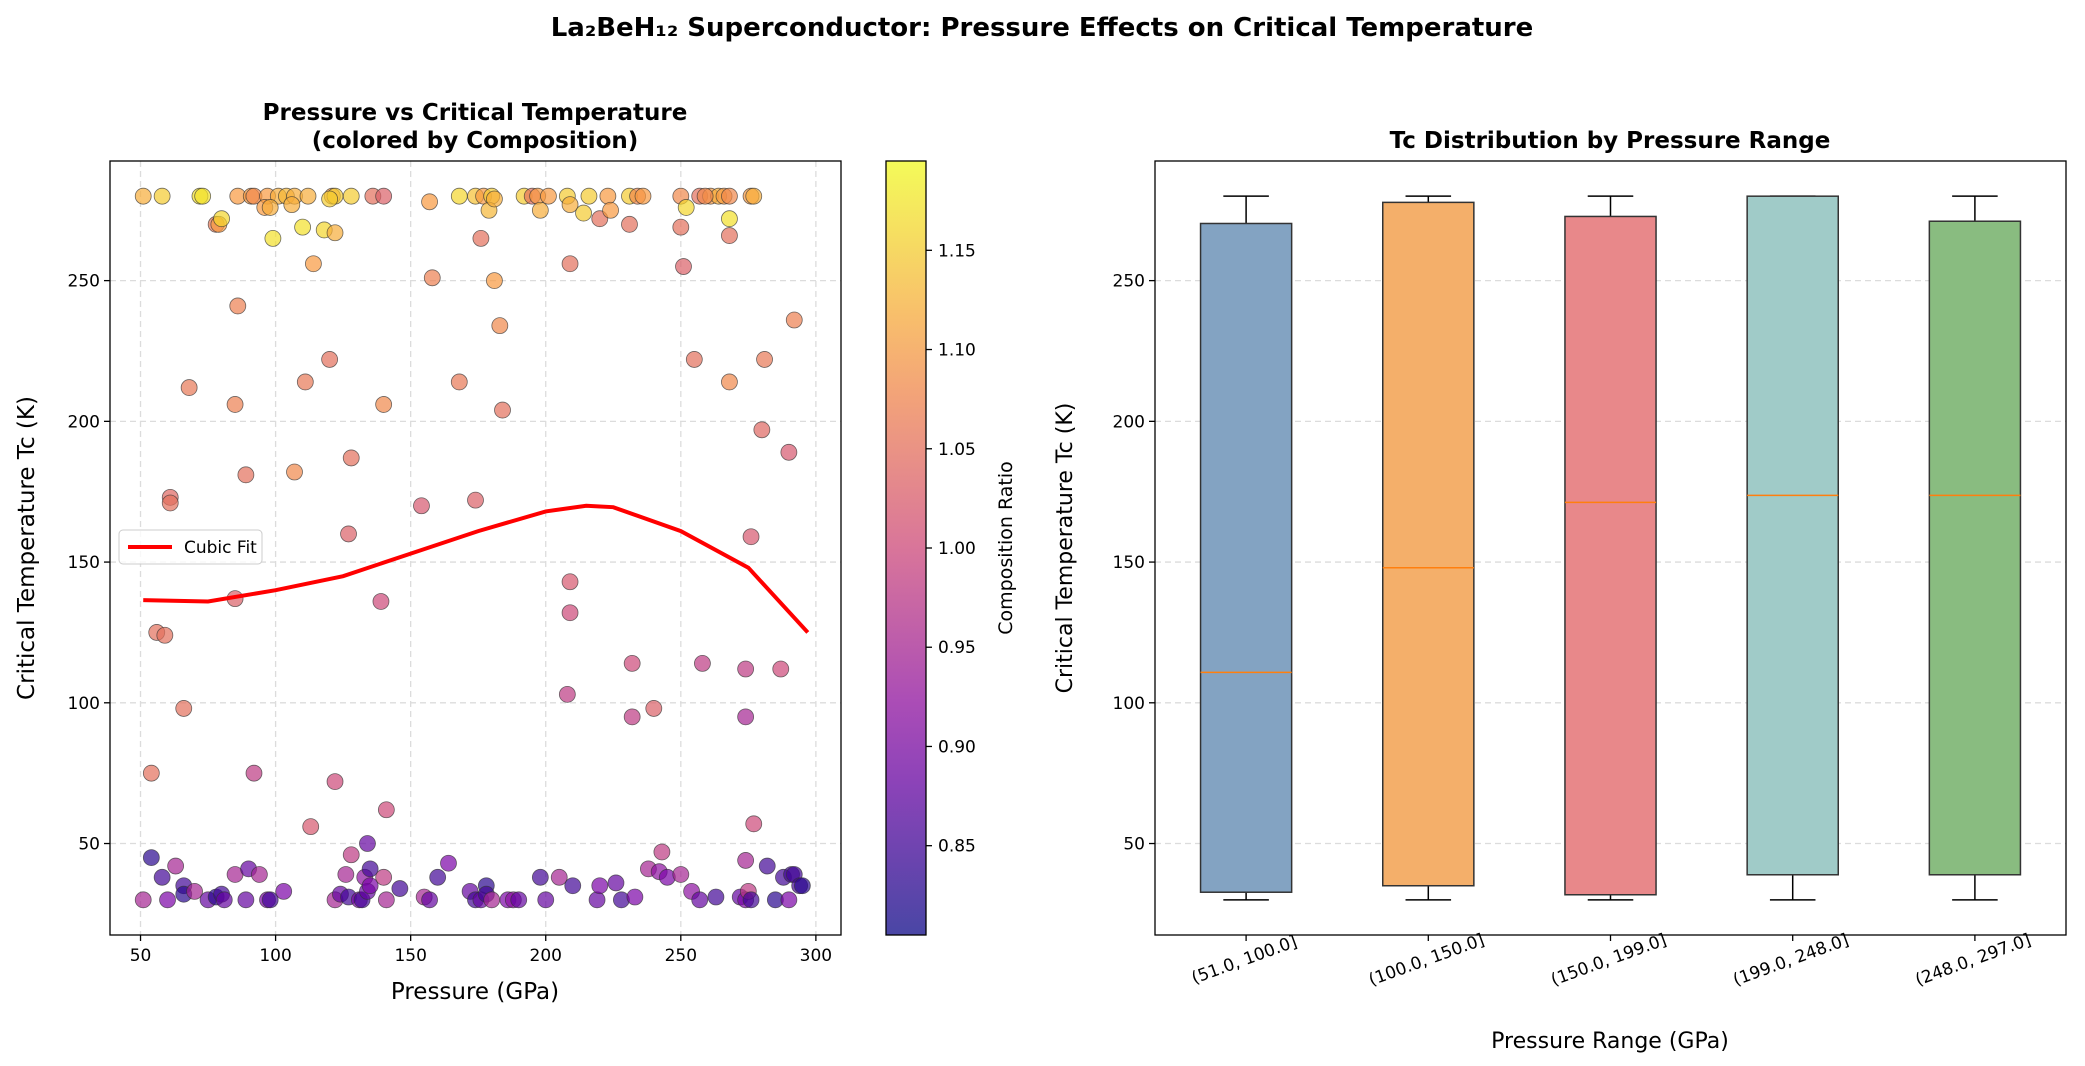 The width and height of the screenshot is (2085, 1066). Describe the element at coordinates (141, 956) in the screenshot. I see `x-tick-label: 50` at that location.